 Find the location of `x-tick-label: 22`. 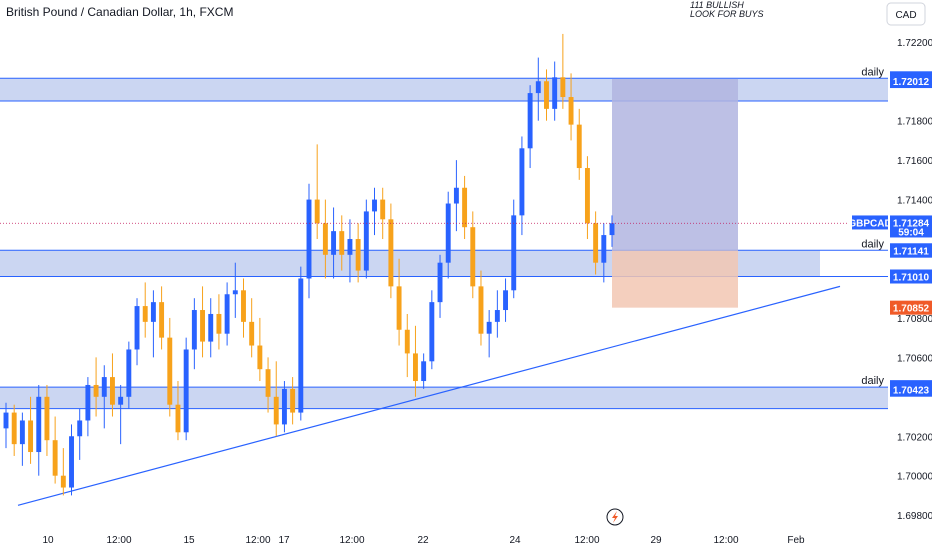

x-tick-label: 22 is located at coordinates (423, 540).